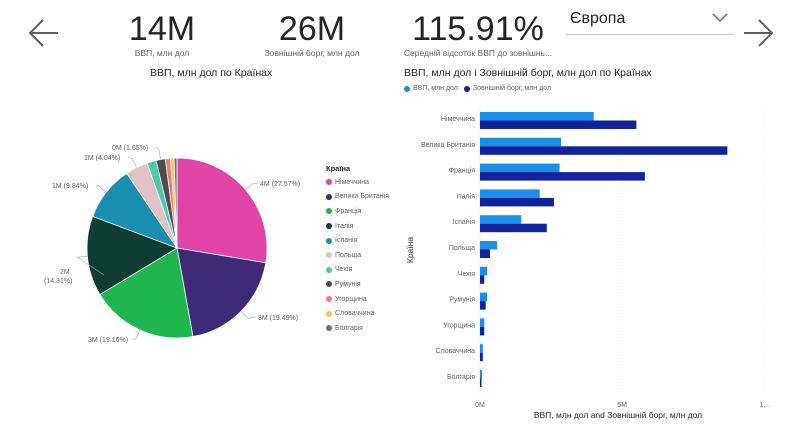 Image resolution: width=802 pixels, height=424 pixels. I want to click on kpi-value: 14M, so click(162, 29).